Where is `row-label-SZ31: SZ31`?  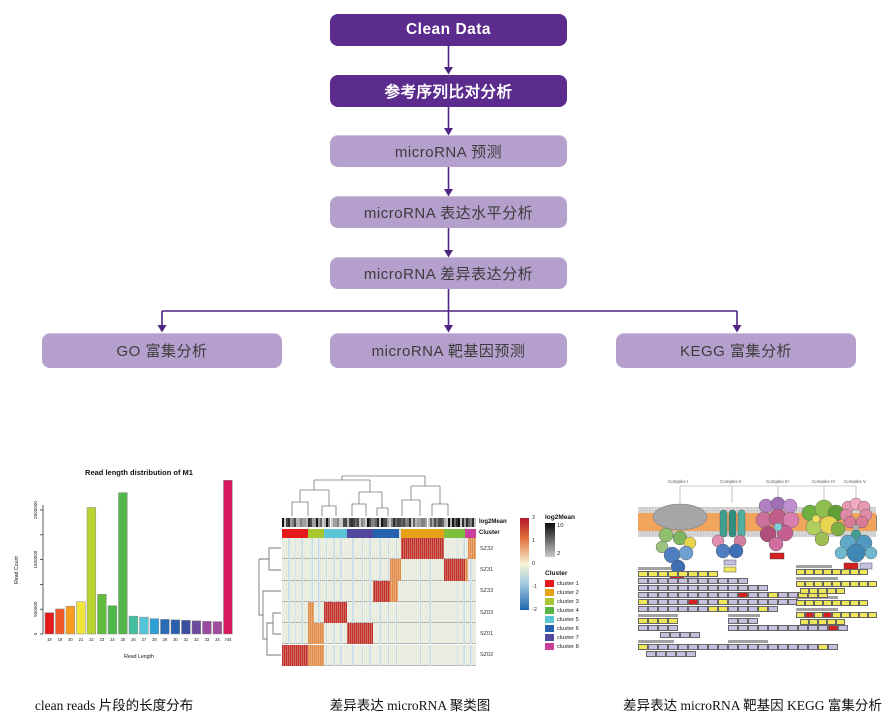 row-label-SZ31: SZ31 is located at coordinates (487, 570).